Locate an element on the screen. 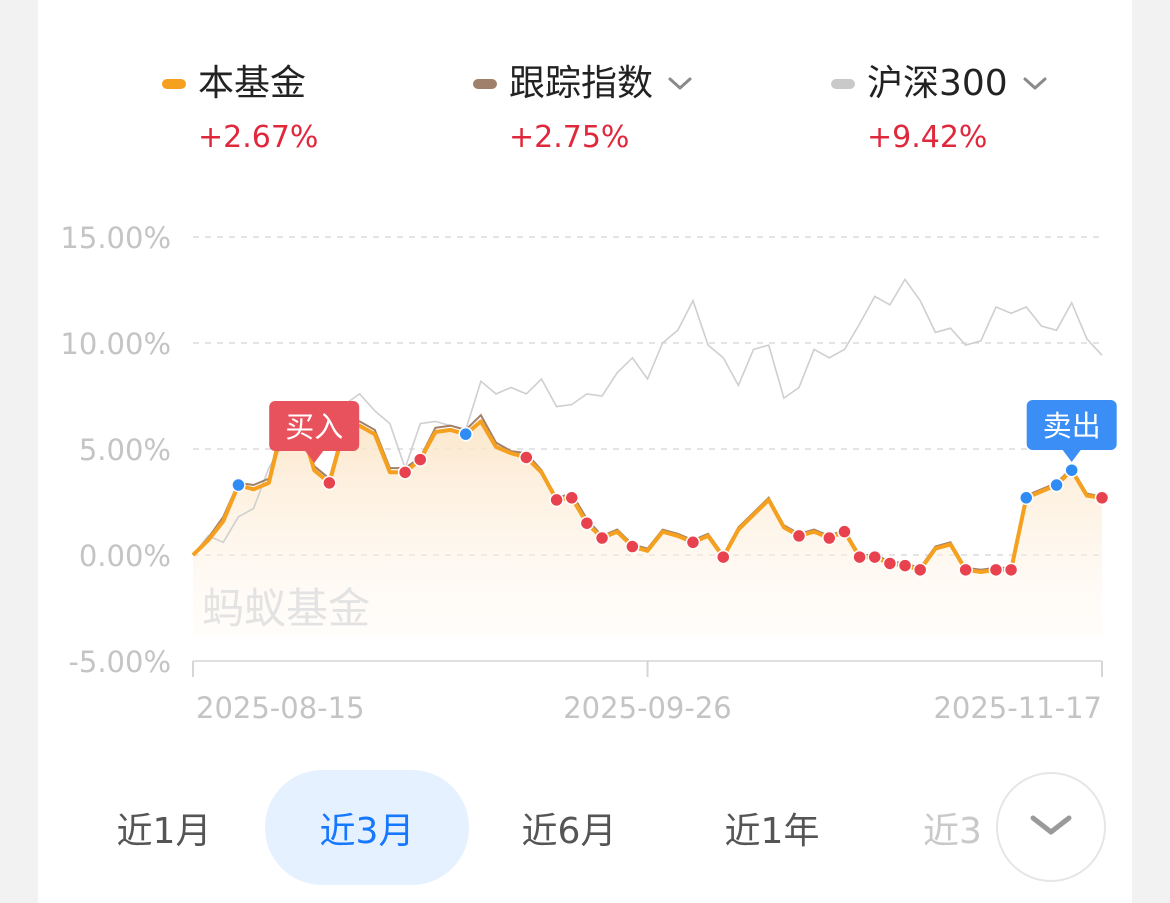  fund-swatch is located at coordinates (174, 84).